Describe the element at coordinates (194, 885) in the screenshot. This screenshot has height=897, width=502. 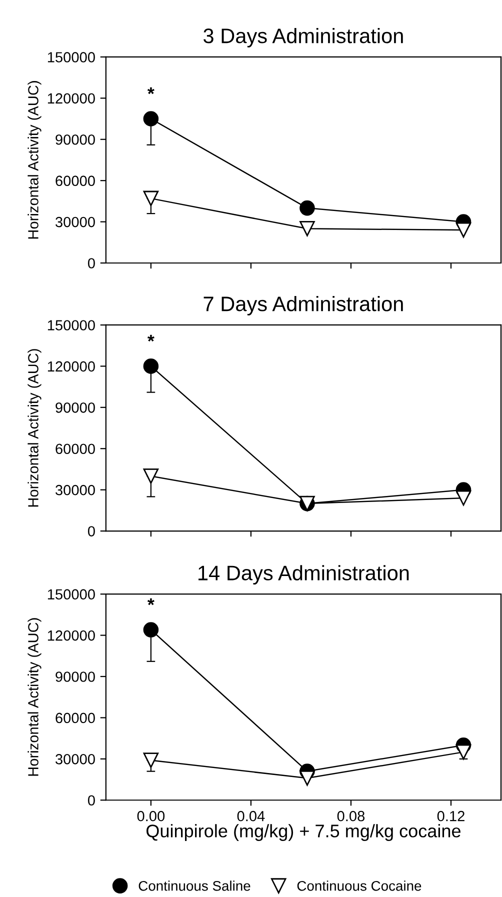
I see `legend-label: Continuous Saline` at that location.